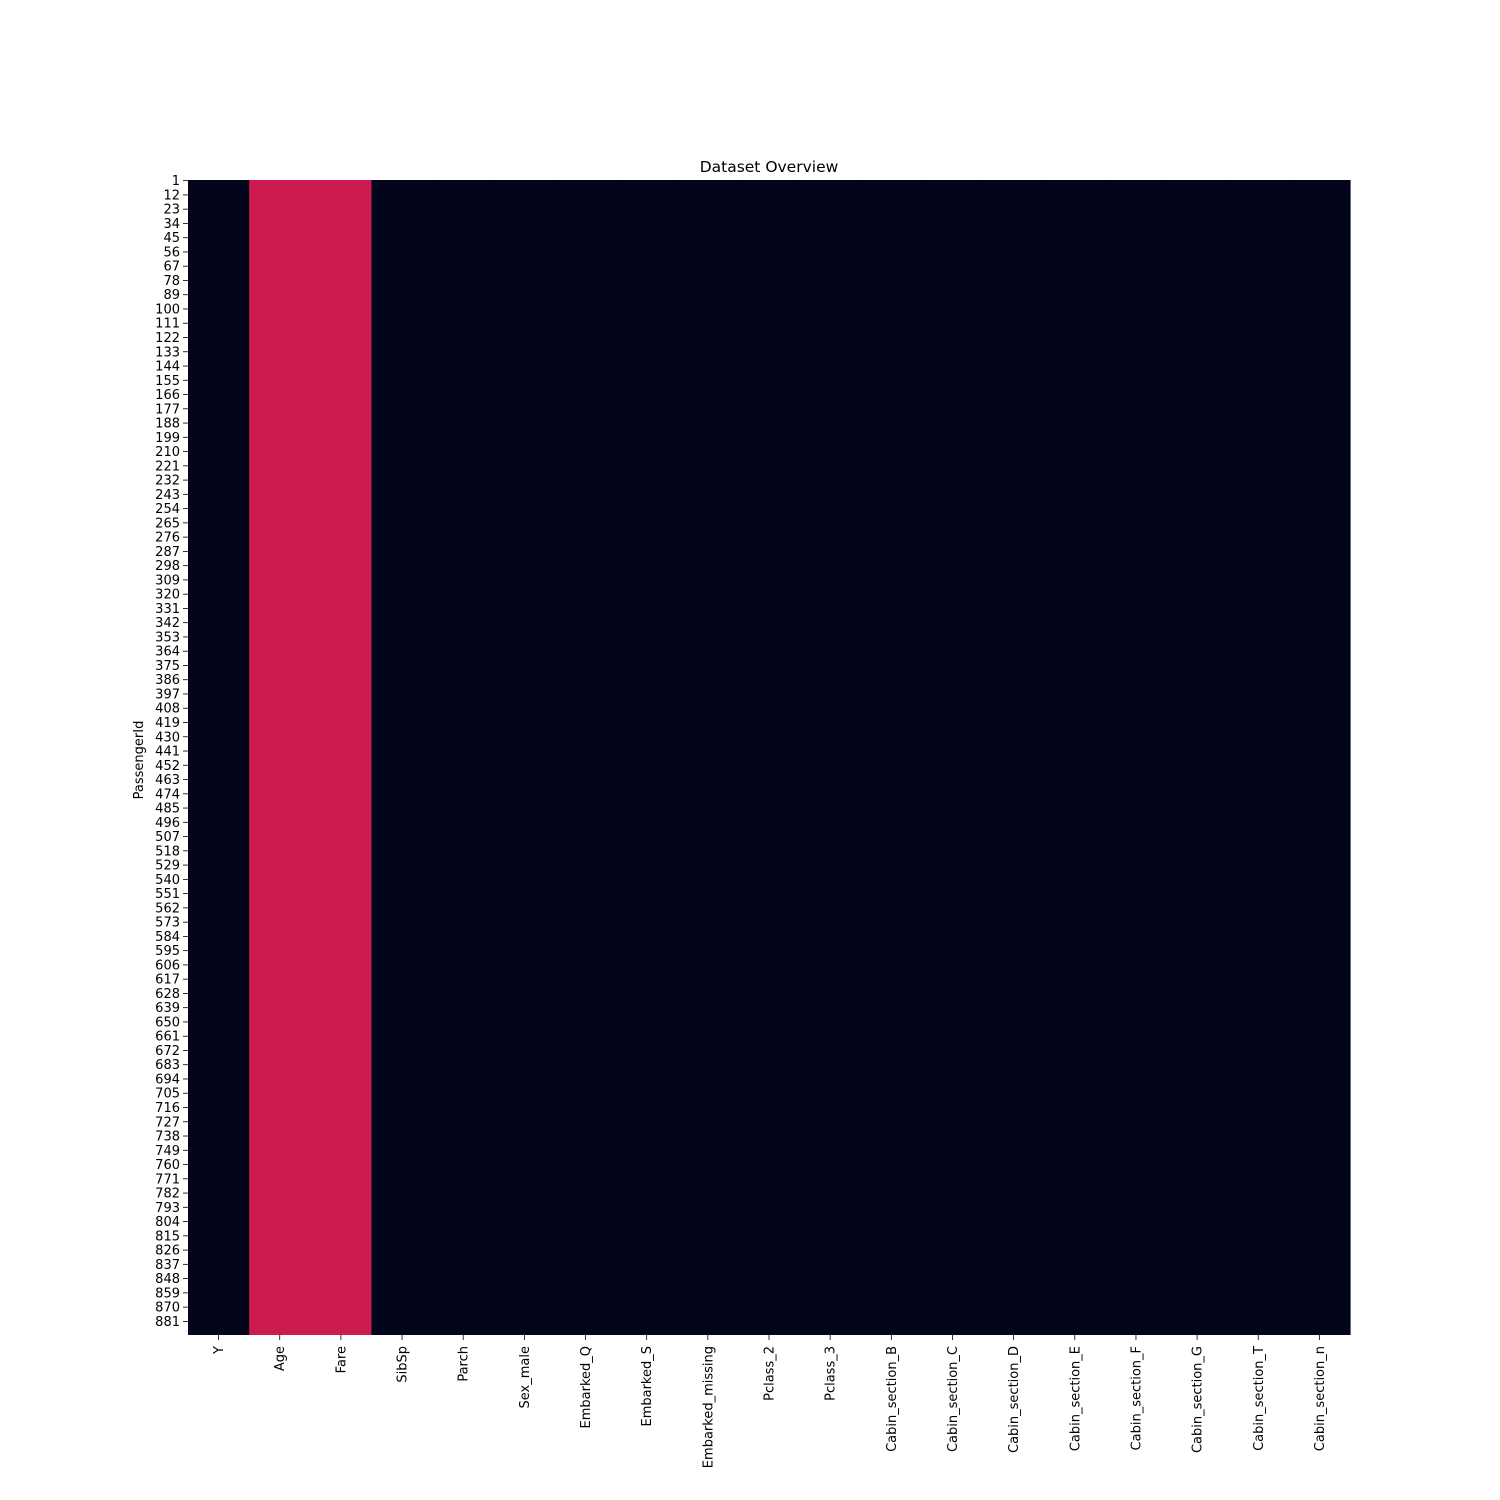 Image resolution: width=1500 pixels, height=1500 pixels. I want to click on x-tick-label-fare: Fare, so click(341, 1359).